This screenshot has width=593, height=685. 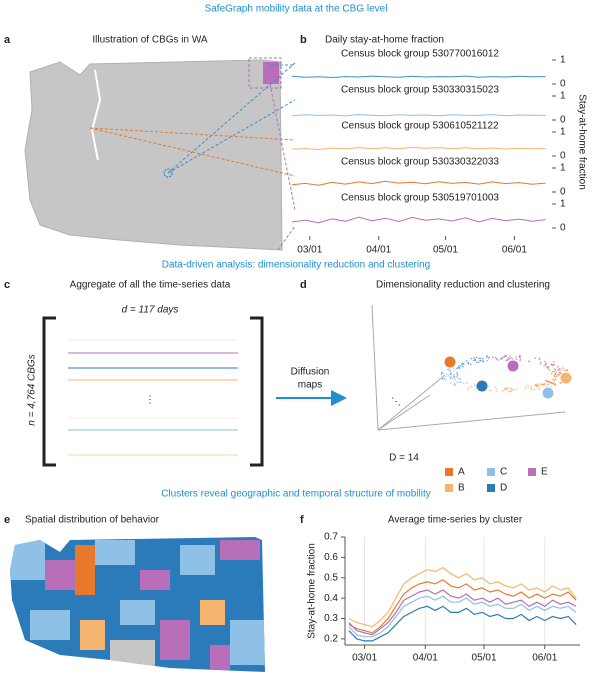 I want to click on puget-sound, so click(x=96, y=115).